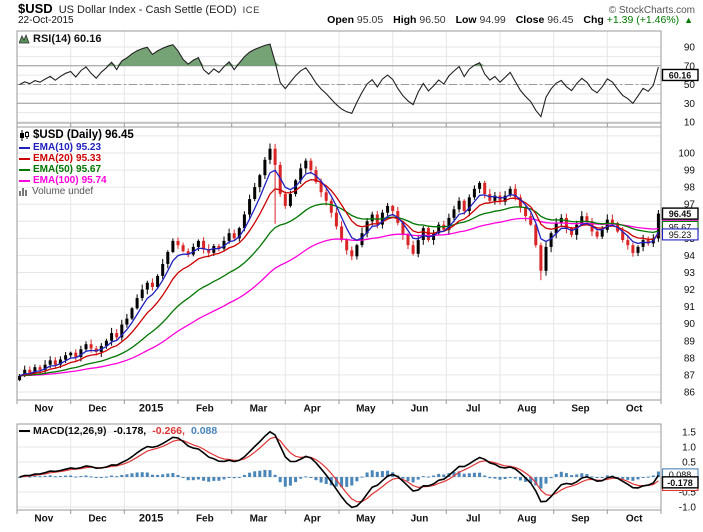 This screenshot has height=532, width=703. Describe the element at coordinates (94, 180) in the screenshot. I see `ema100-value: 95.74` at that location.